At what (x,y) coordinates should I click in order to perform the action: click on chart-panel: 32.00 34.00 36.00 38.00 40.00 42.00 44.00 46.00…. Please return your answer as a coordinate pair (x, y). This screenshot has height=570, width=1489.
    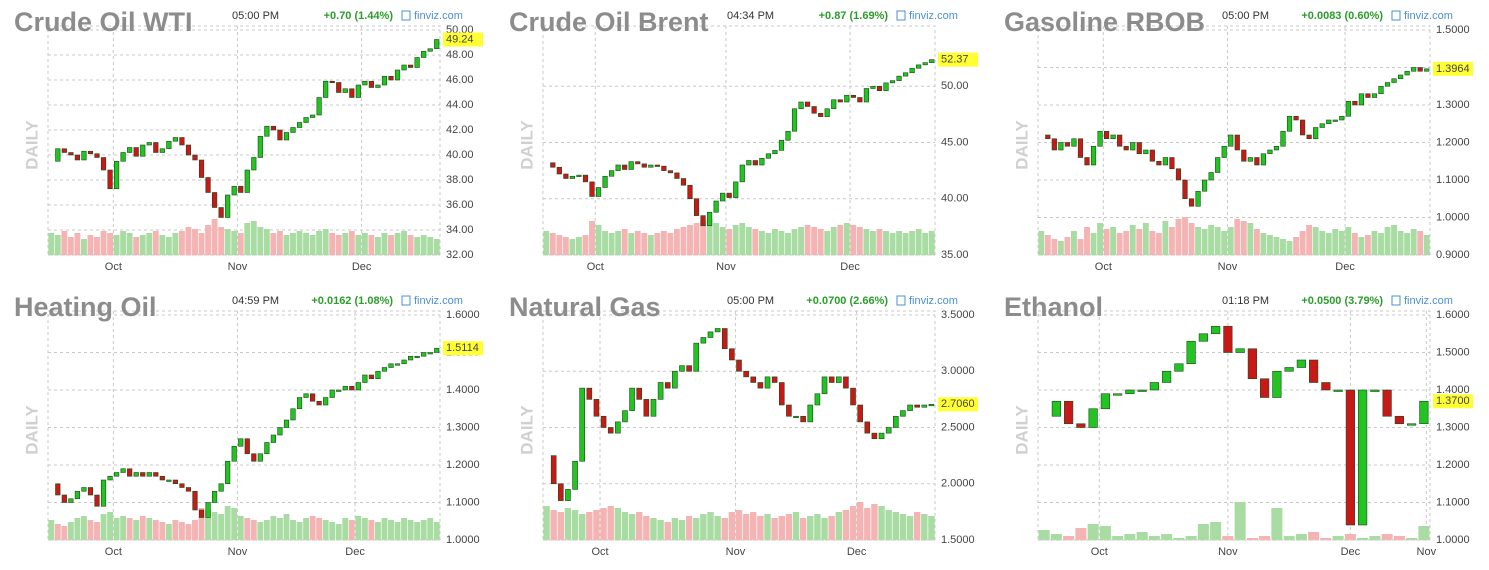
    Looking at the image, I should click on (248, 140).